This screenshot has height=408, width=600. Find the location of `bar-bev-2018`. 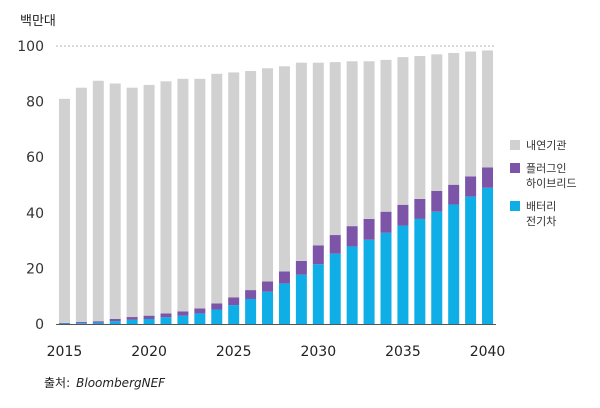

bar-bev-2018 is located at coordinates (115, 322).